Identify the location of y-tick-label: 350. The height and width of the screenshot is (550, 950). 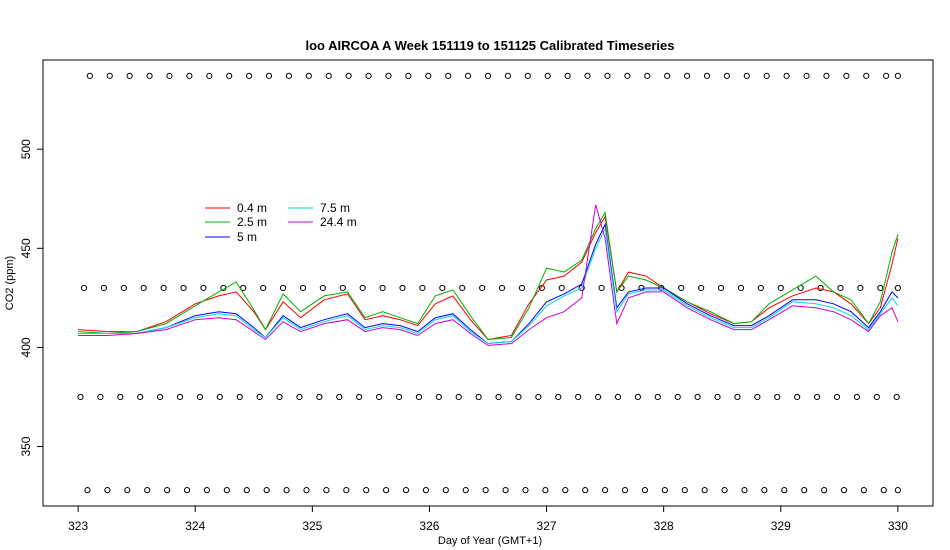
(26, 446).